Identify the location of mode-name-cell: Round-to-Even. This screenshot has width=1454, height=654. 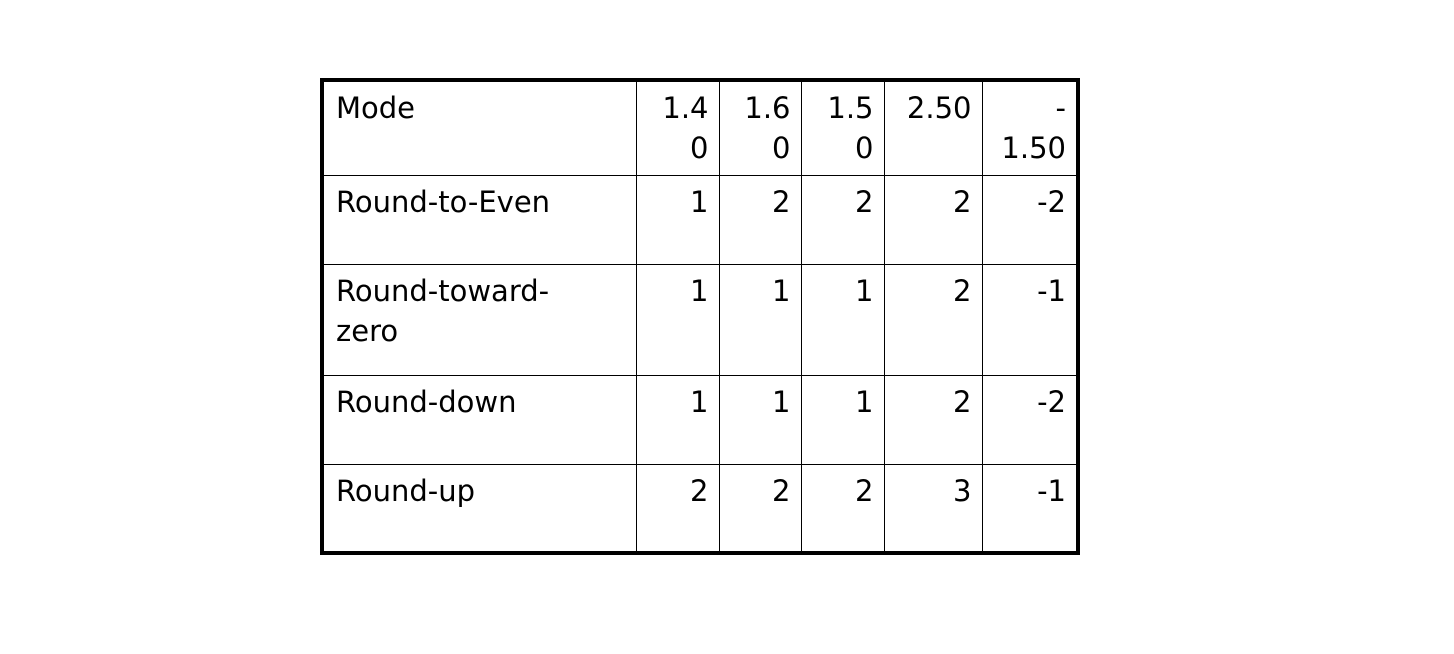
(479, 219).